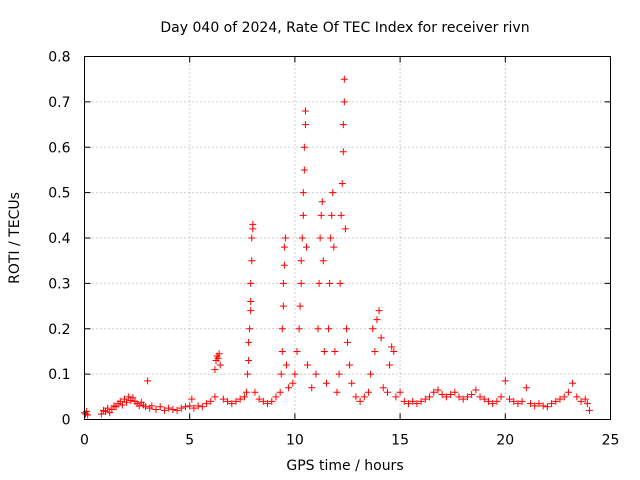 The width and height of the screenshot is (640, 480). Describe the element at coordinates (59, 148) in the screenshot. I see `y-tick-label: 0.6` at that location.